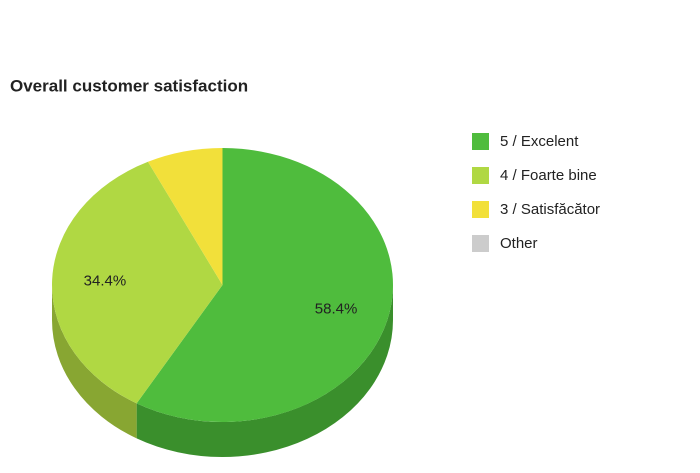 This screenshot has width=700, height=473. I want to click on chart-title: Overall customer satisfaction, so click(129, 85).